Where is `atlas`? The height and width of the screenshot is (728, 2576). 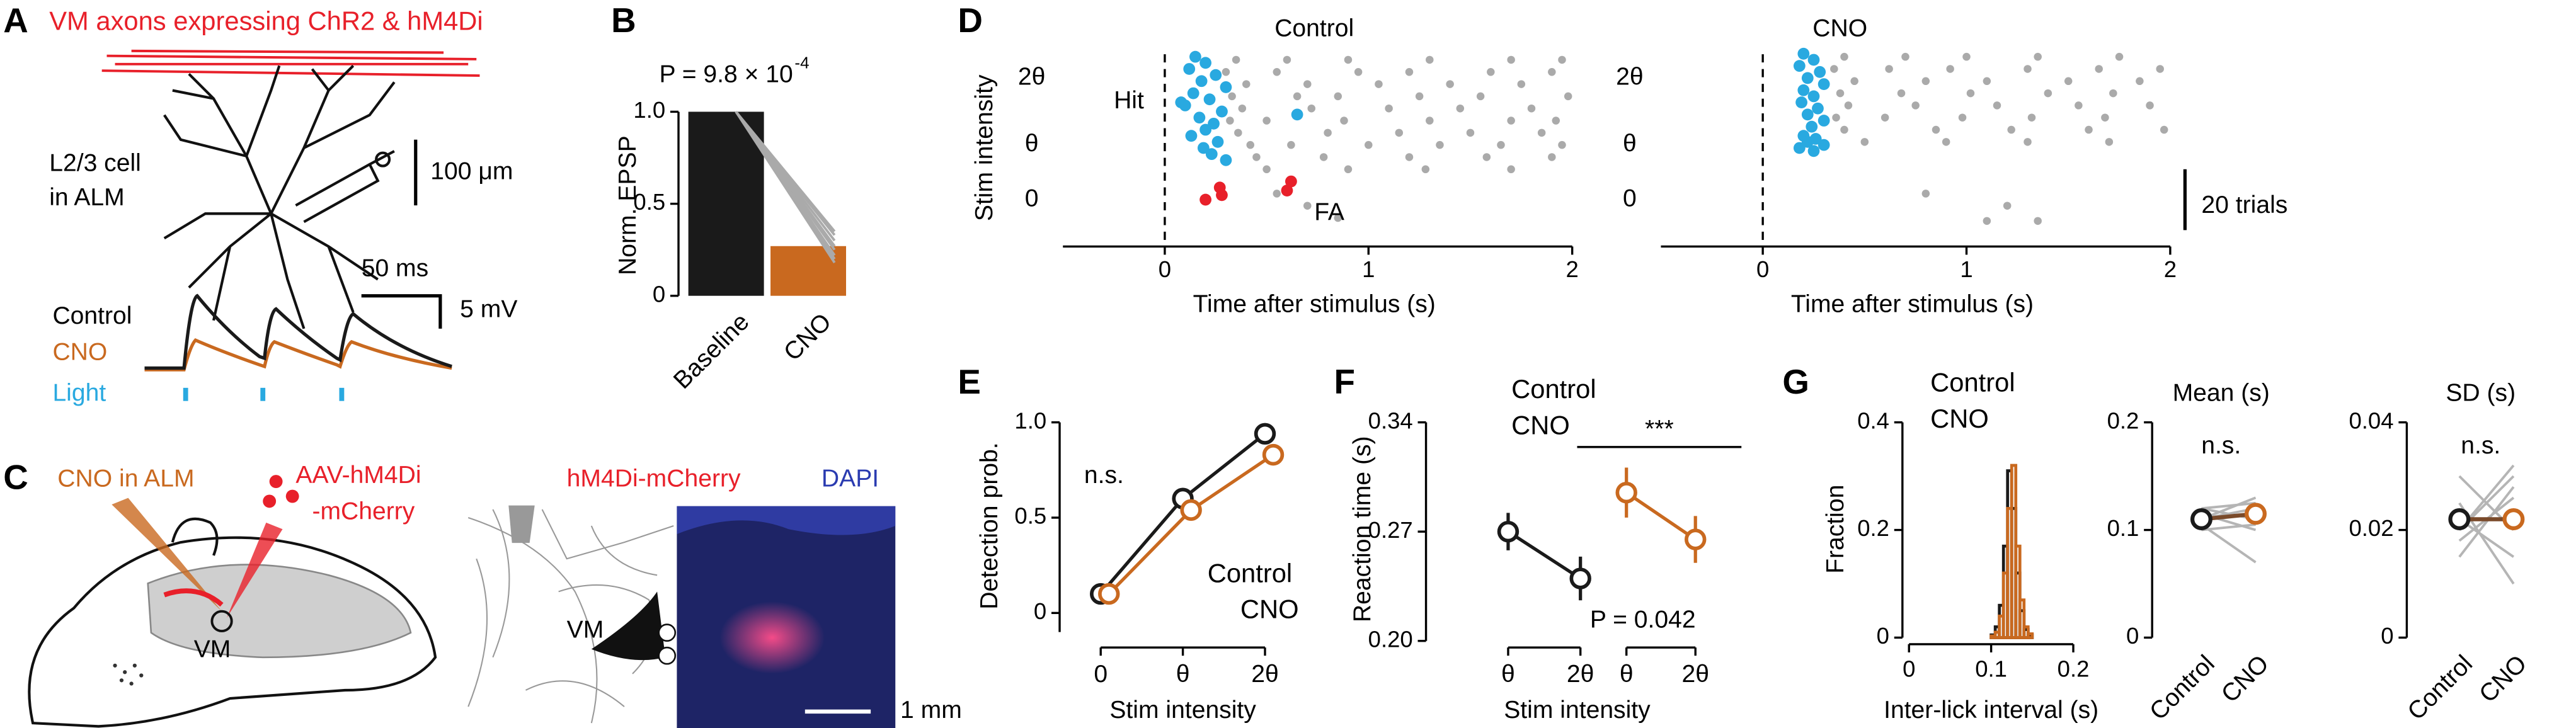 atlas is located at coordinates (501, 583).